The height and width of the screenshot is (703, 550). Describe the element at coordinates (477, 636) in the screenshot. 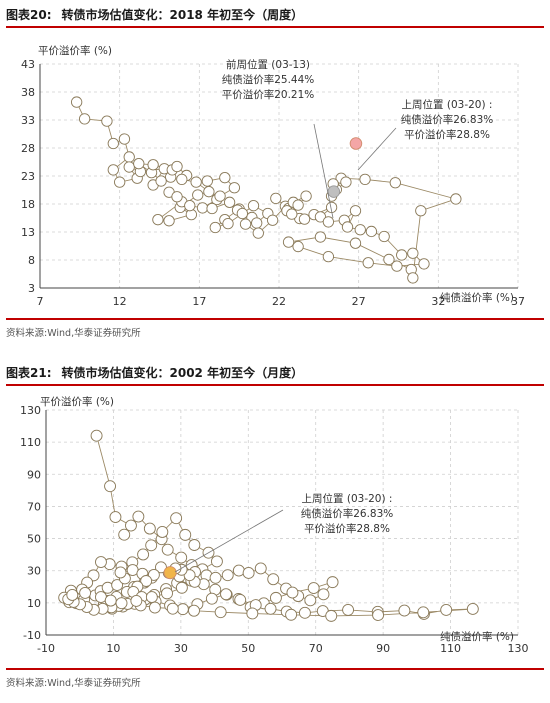

I see `x-axis-title: 纯债溢价率 (%)` at that location.